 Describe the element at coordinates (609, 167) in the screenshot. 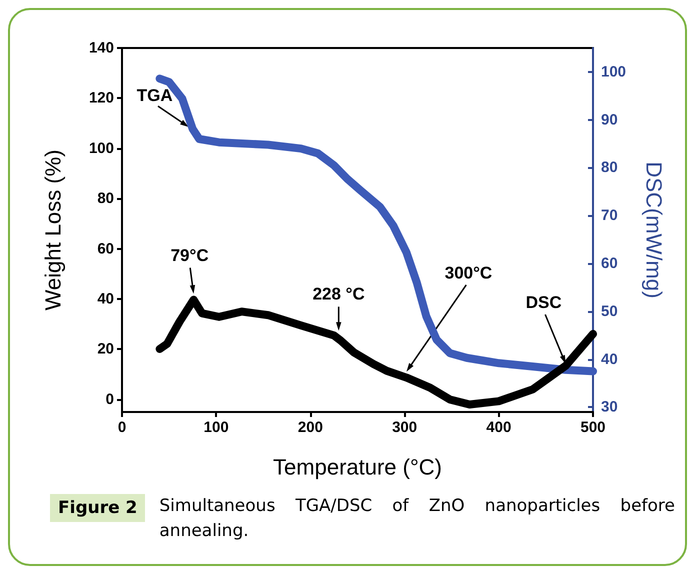

I see `y2-tick-label: 80` at that location.